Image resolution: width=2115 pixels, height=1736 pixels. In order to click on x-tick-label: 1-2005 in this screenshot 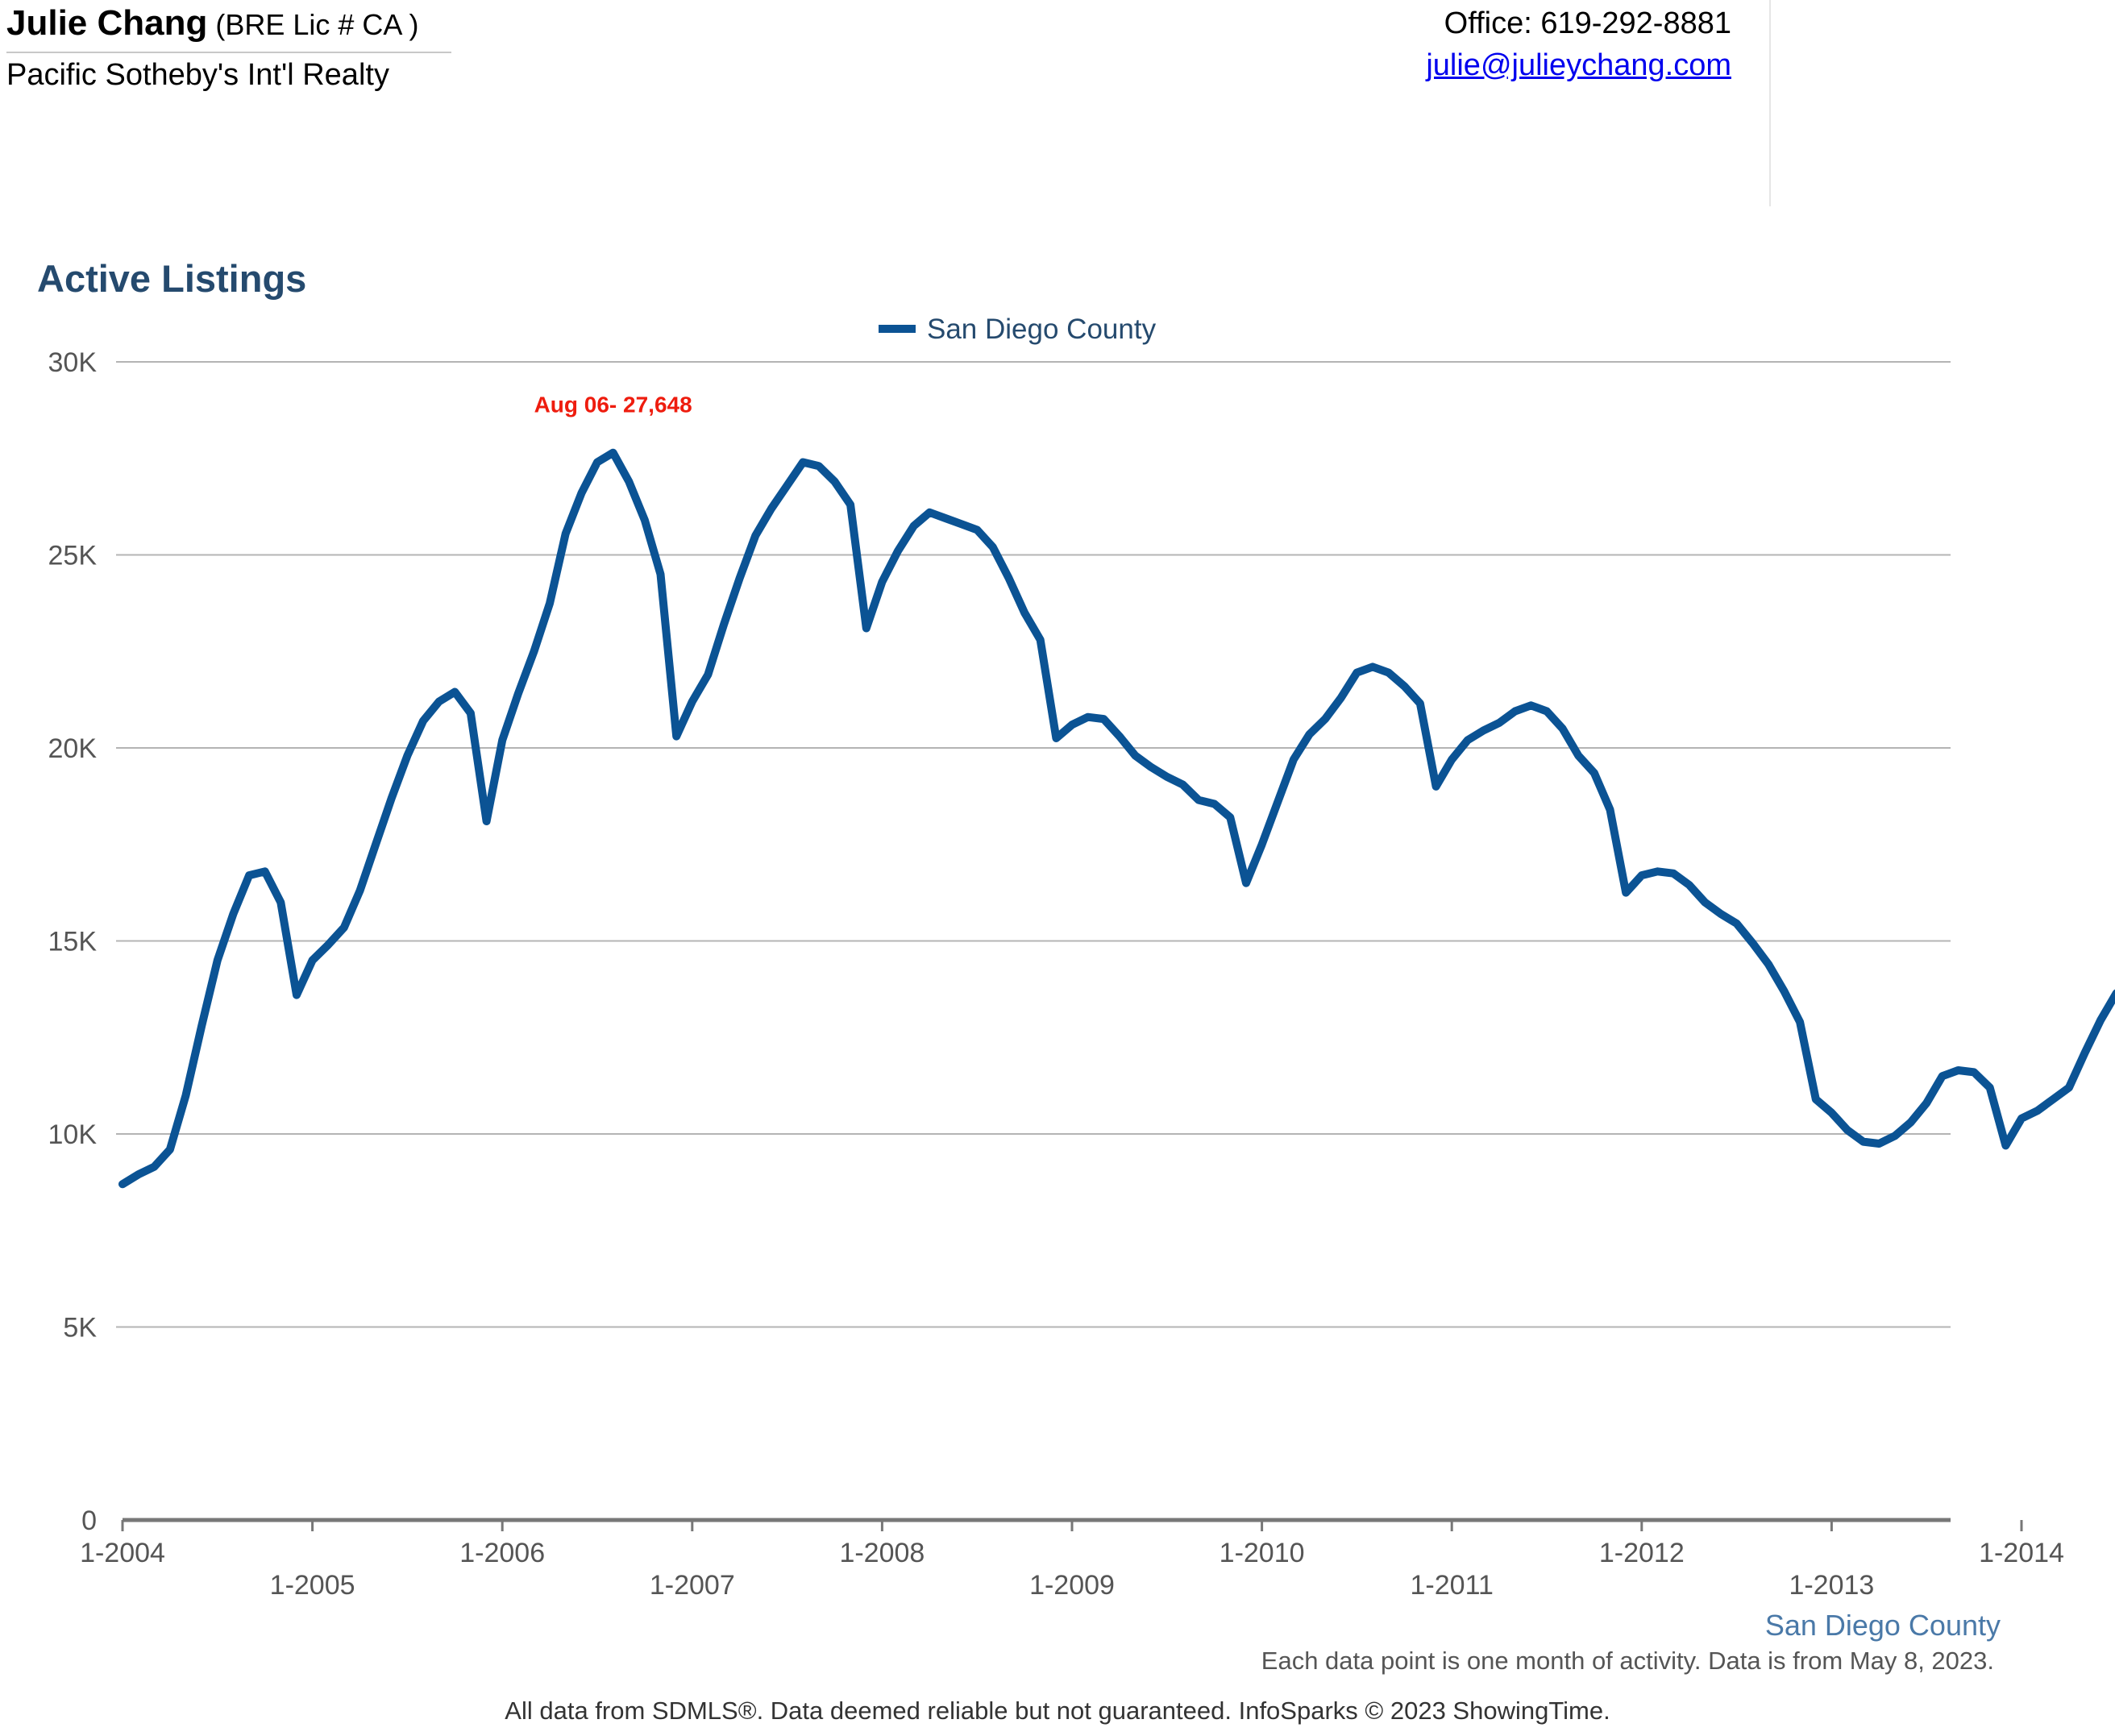, I will do `click(312, 1585)`.